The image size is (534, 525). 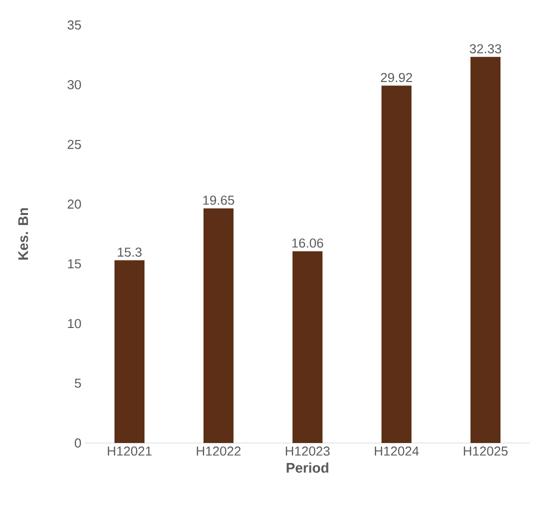 I want to click on data-label: 19.65, so click(x=218, y=200).